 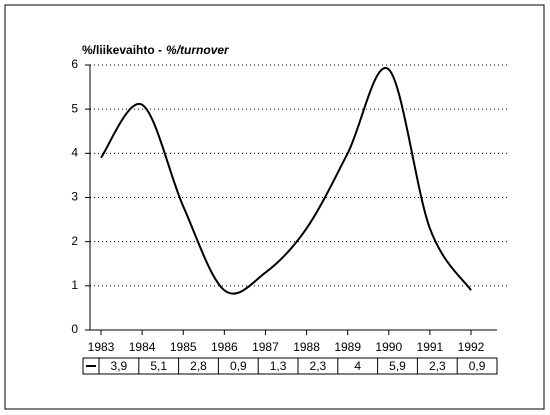 What do you see at coordinates (357, 366) in the screenshot?
I see `table-value: 4` at bounding box center [357, 366].